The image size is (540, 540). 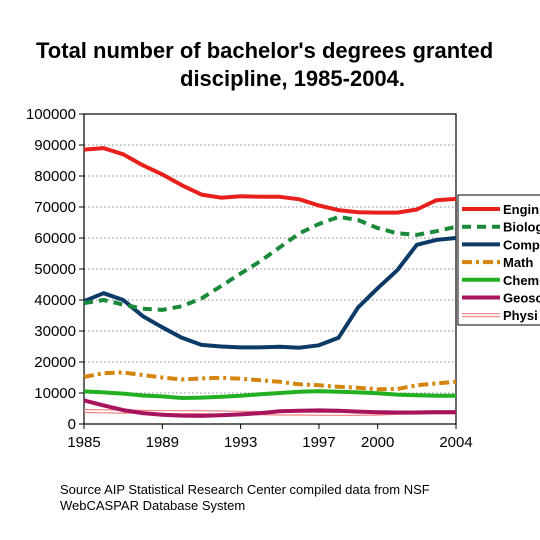 What do you see at coordinates (83, 442) in the screenshot?
I see `x-tick-label-1985: 1985` at bounding box center [83, 442].